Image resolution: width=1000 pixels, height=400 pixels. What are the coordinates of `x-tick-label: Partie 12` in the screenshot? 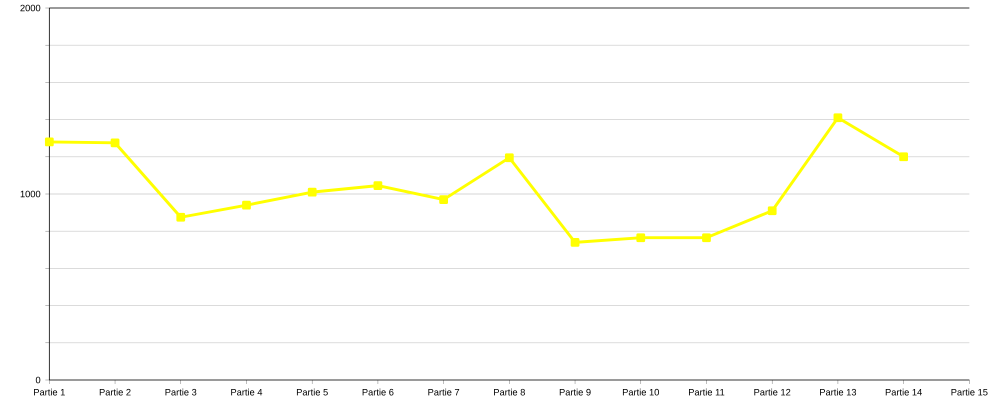 It's located at (772, 392).